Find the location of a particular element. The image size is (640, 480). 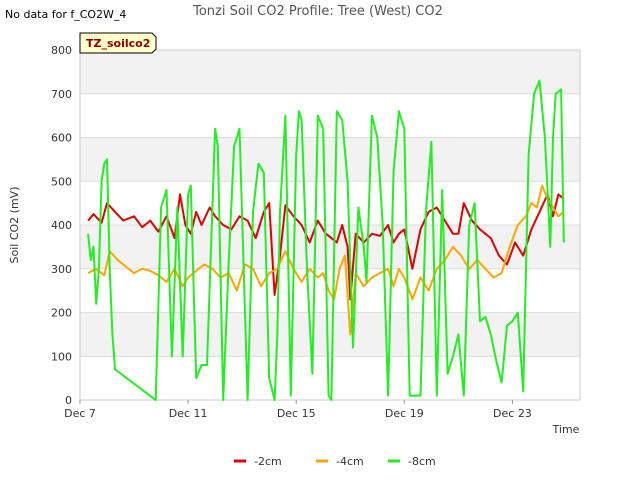

badge: TZ_soilco2 is located at coordinates (118, 43).